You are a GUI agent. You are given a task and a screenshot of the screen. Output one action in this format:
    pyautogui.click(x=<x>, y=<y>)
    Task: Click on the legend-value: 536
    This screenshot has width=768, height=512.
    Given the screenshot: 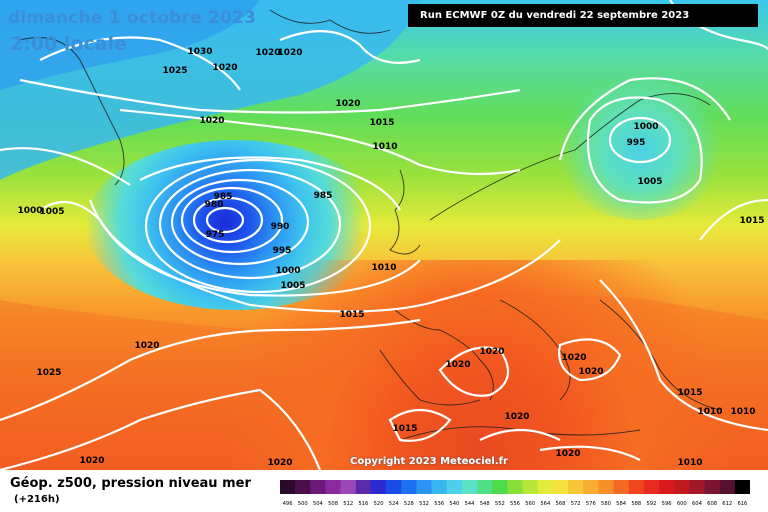 What is the action you would take?
    pyautogui.click(x=439, y=504)
    